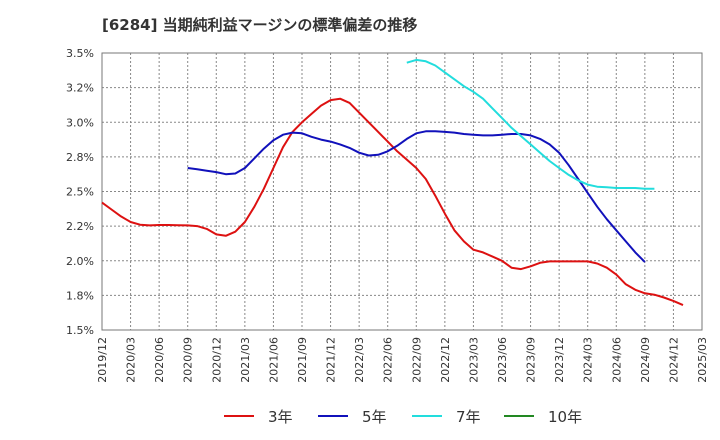  Describe the element at coordinates (388, 360) in the screenshot. I see `x-tick-label: 2022/06` at that location.